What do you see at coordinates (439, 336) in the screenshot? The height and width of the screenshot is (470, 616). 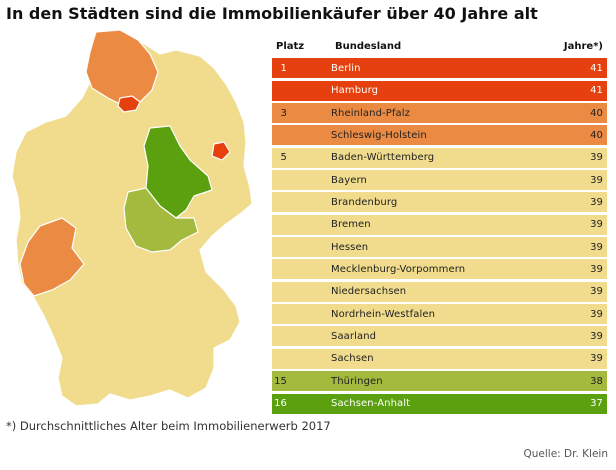 I see `table-row: Saarland 39` at bounding box center [439, 336].